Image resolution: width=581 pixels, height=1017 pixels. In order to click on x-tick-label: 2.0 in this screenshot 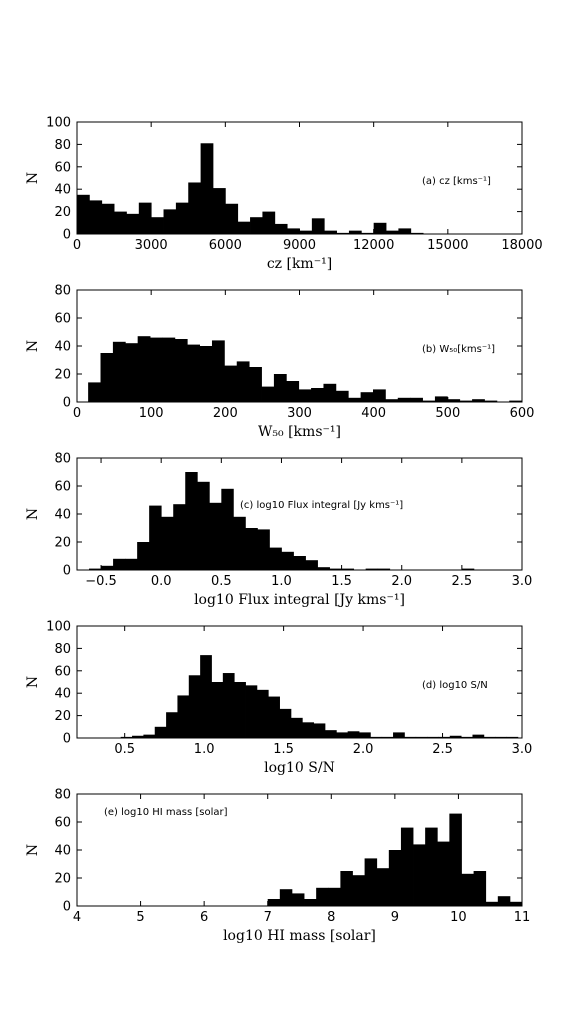, I will do `click(363, 749)`.